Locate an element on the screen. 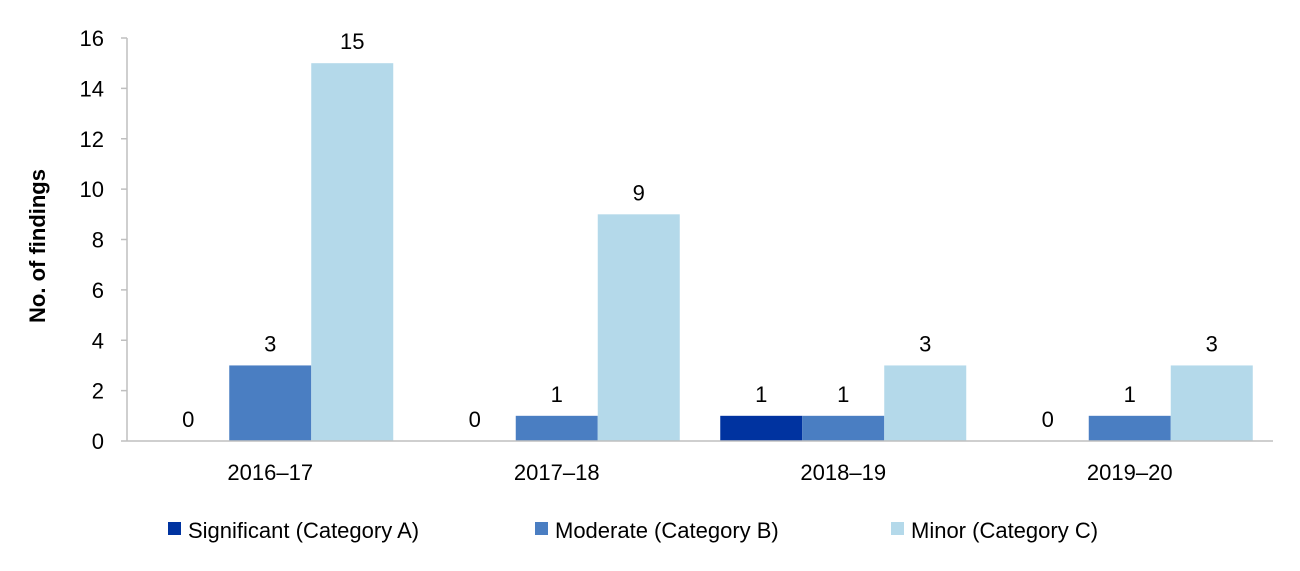 Image resolution: width=1300 pixels, height=571 pixels. y-axis-ticks: 0 2 4 6 8 10 12 14 16 is located at coordinates (103, 240).